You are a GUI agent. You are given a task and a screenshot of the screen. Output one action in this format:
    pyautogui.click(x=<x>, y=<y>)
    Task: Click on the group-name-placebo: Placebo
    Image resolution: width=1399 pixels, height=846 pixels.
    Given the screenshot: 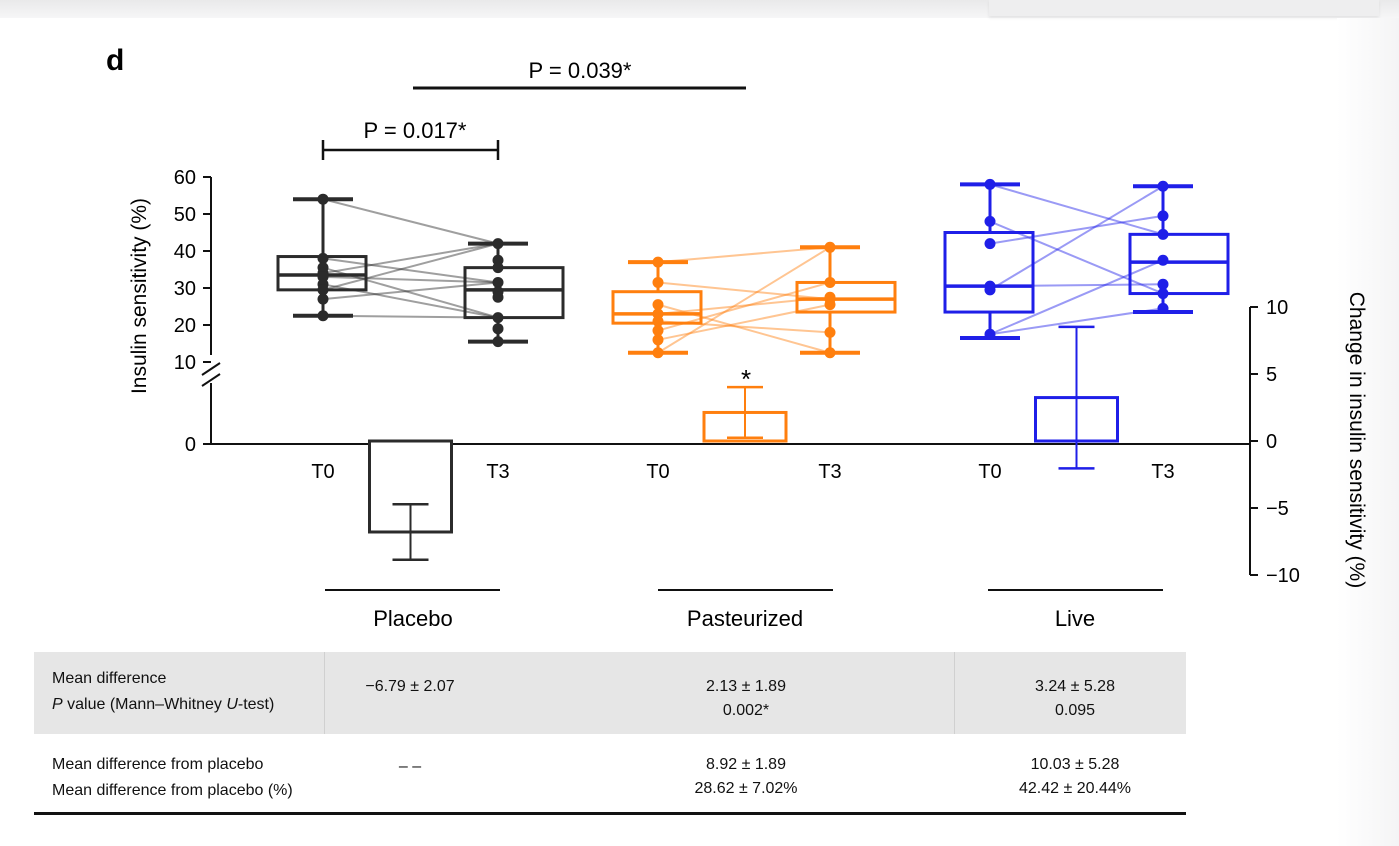 What is the action you would take?
    pyautogui.click(x=413, y=618)
    